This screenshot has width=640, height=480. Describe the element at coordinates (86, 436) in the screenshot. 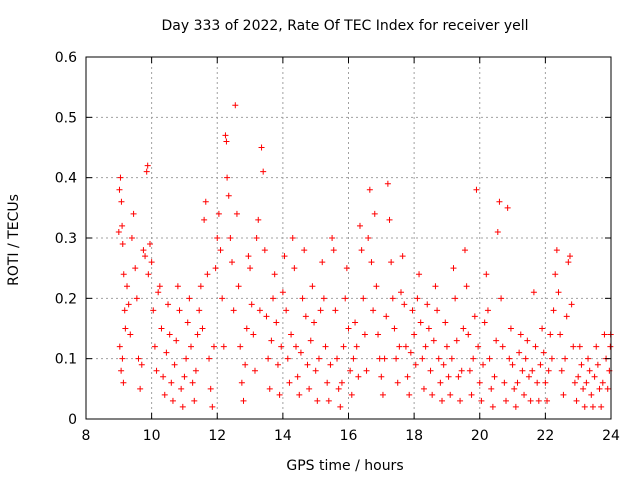

I see `x-tick-label: 8` at that location.